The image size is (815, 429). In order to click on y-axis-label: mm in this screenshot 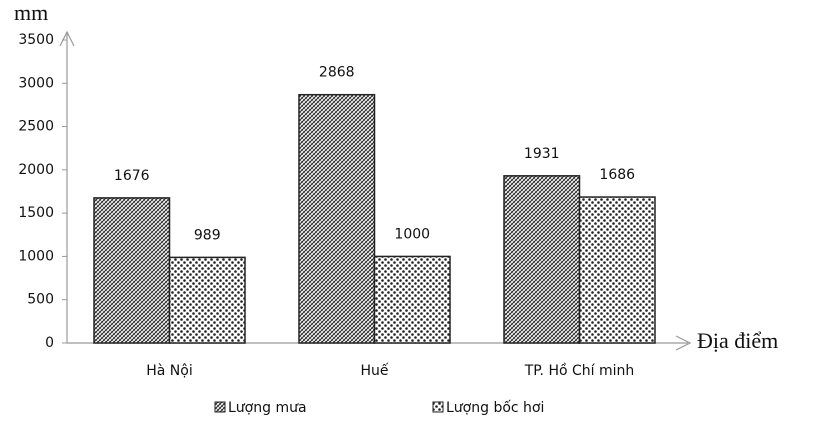, I will do `click(31, 12)`.